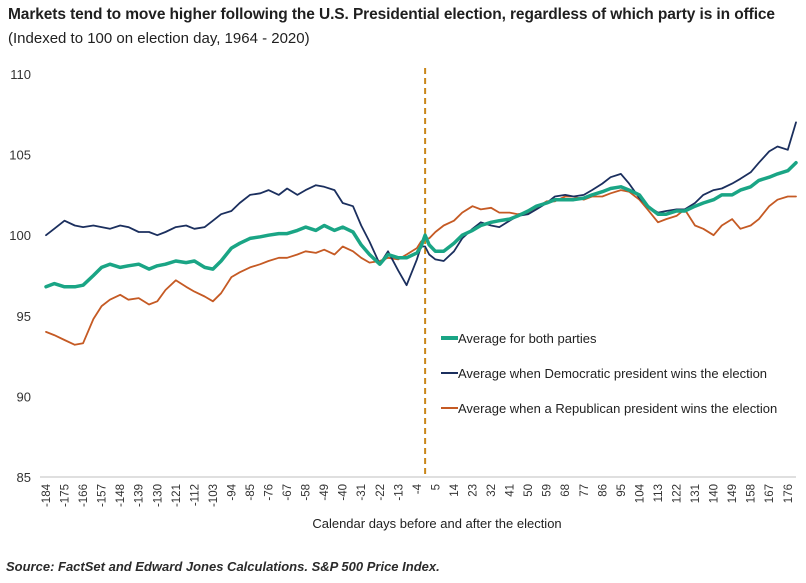 The height and width of the screenshot is (583, 806). Describe the element at coordinates (677, 493) in the screenshot. I see `x-tick-label: 122` at that location.